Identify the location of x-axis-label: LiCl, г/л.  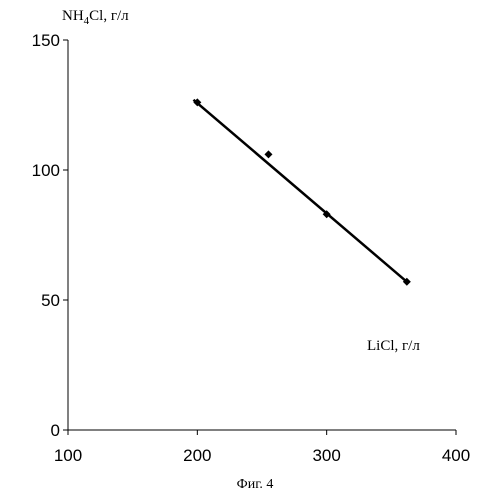
(393, 346).